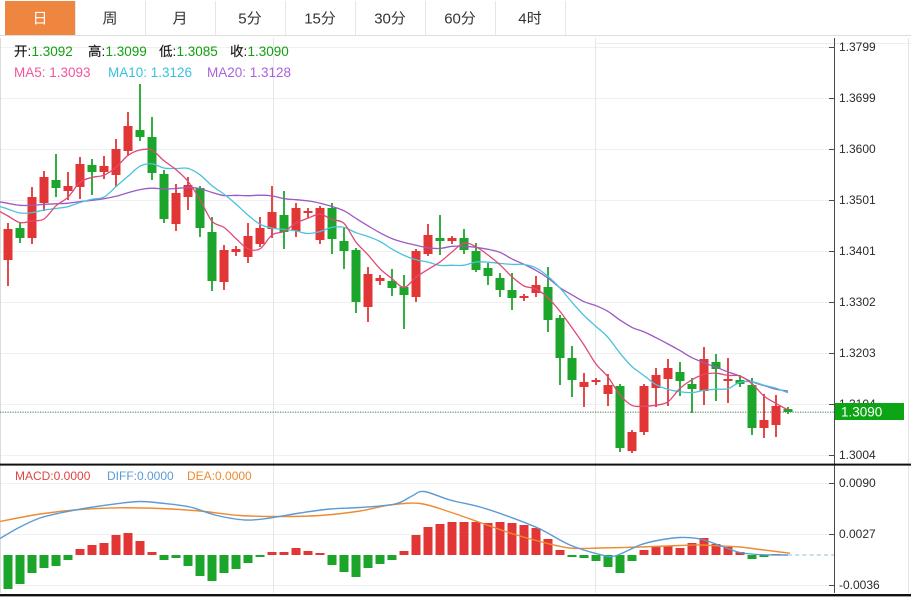 This screenshot has height=597, width=911. Describe the element at coordinates (249, 72) in the screenshot. I see `svg-text: MA20: 1.3128` at that location.